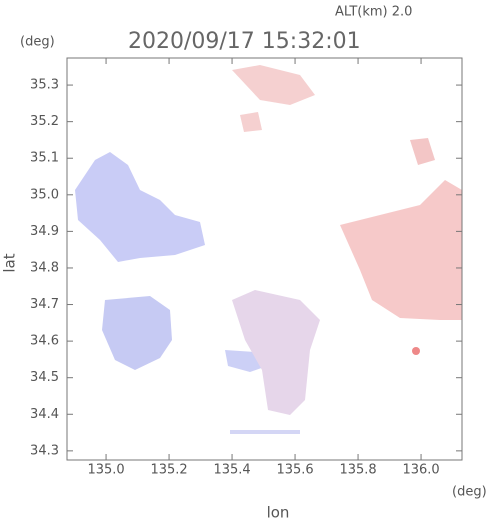 The image size is (491, 521). I want to click on y-unit: (deg), so click(37, 42).